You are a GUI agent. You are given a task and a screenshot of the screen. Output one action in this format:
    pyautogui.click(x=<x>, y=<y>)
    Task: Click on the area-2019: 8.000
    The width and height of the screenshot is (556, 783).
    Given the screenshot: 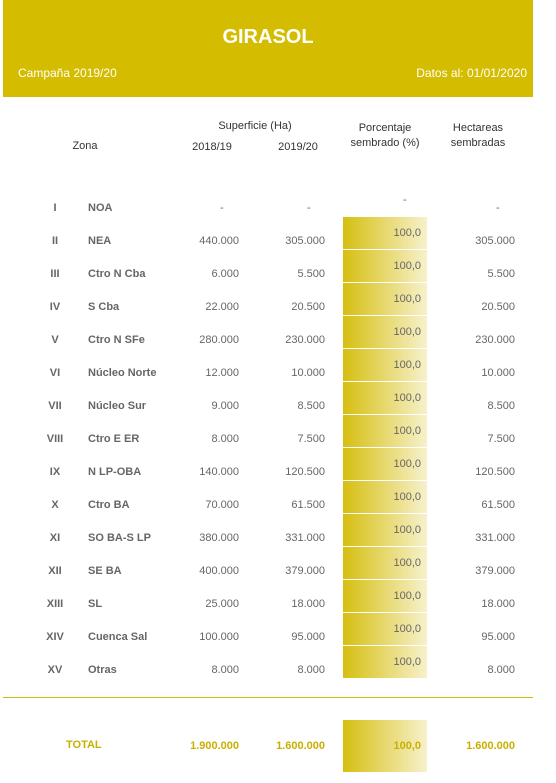 What is the action you would take?
    pyautogui.click(x=311, y=670)
    